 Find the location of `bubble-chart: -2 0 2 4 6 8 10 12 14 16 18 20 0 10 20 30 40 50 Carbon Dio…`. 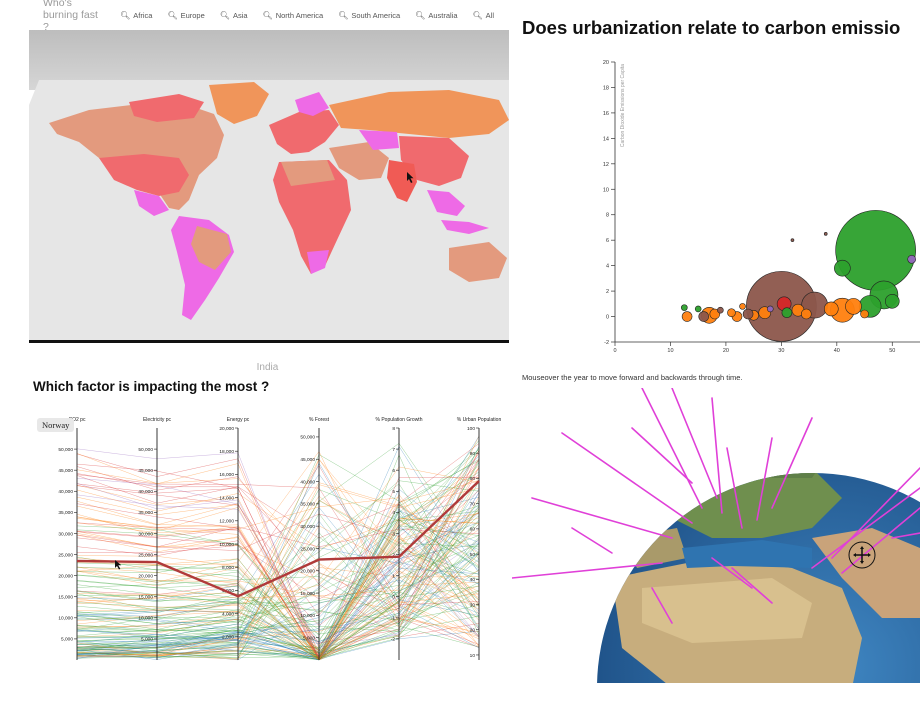

bubble-chart: -2 0 2 4 6 8 10 12 14 16 18 20 0 10 20 30 40 50 Carbon Dio… is located at coordinates (755, 202).